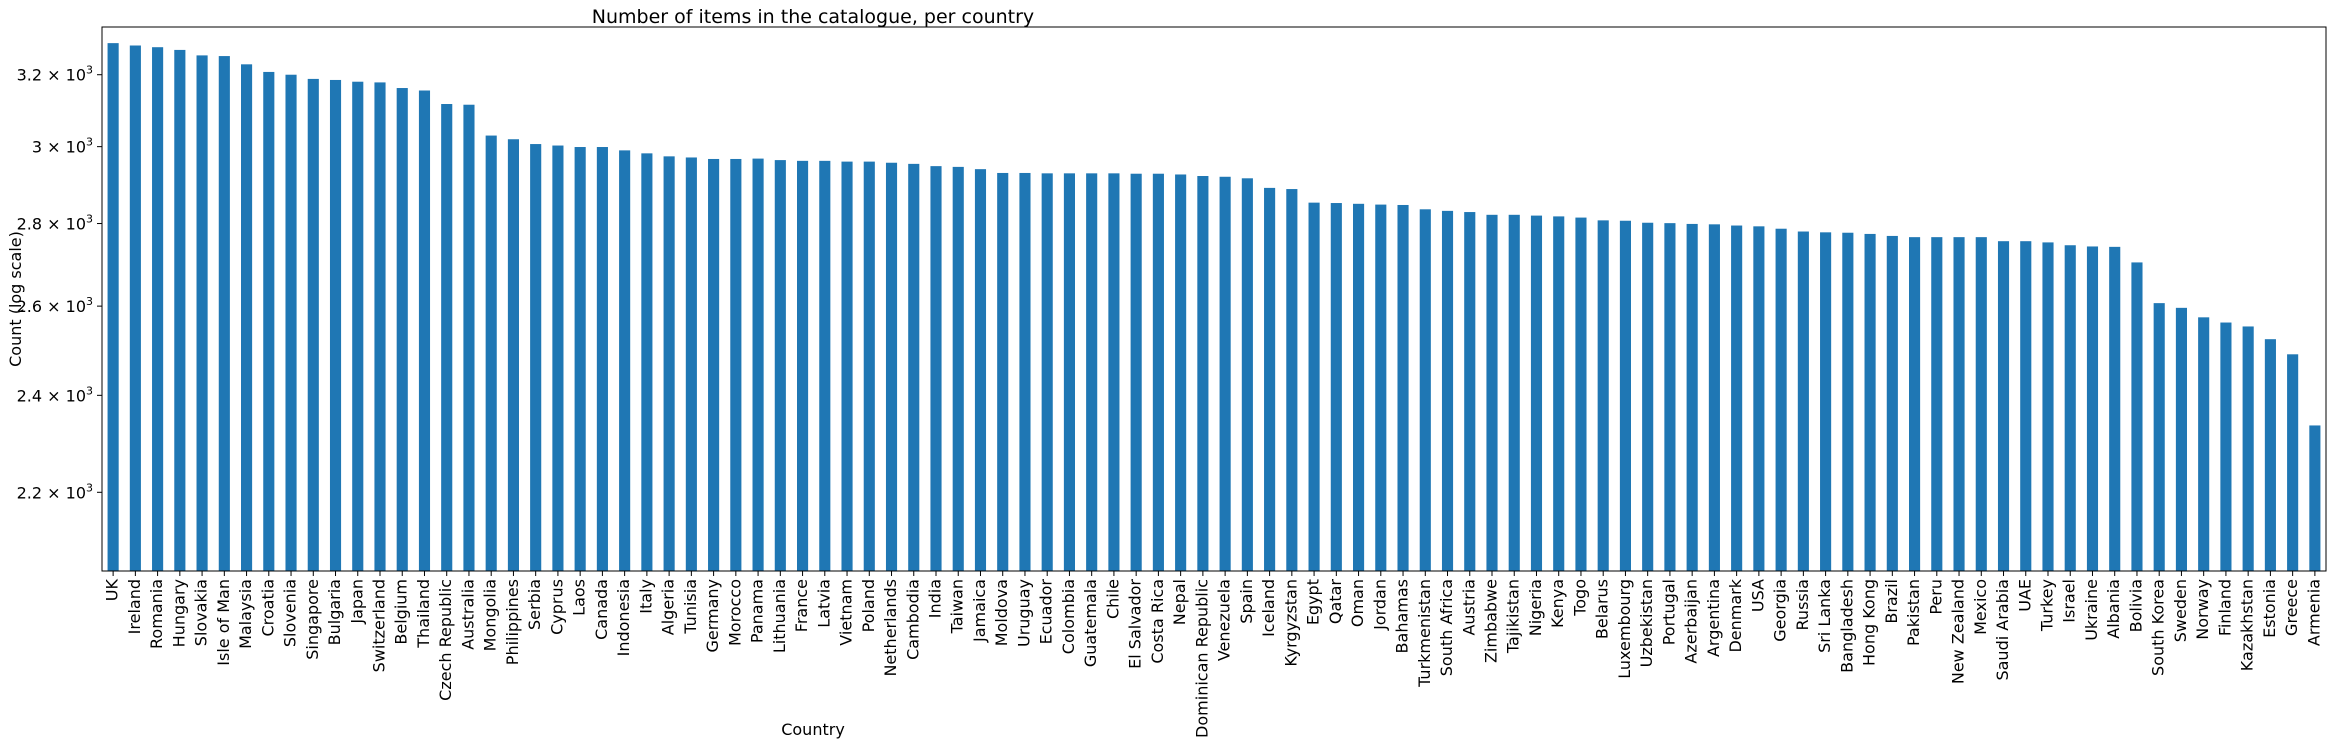  What do you see at coordinates (2047, 605) in the screenshot?
I see `x-tick-label: Turkey` at bounding box center [2047, 605].